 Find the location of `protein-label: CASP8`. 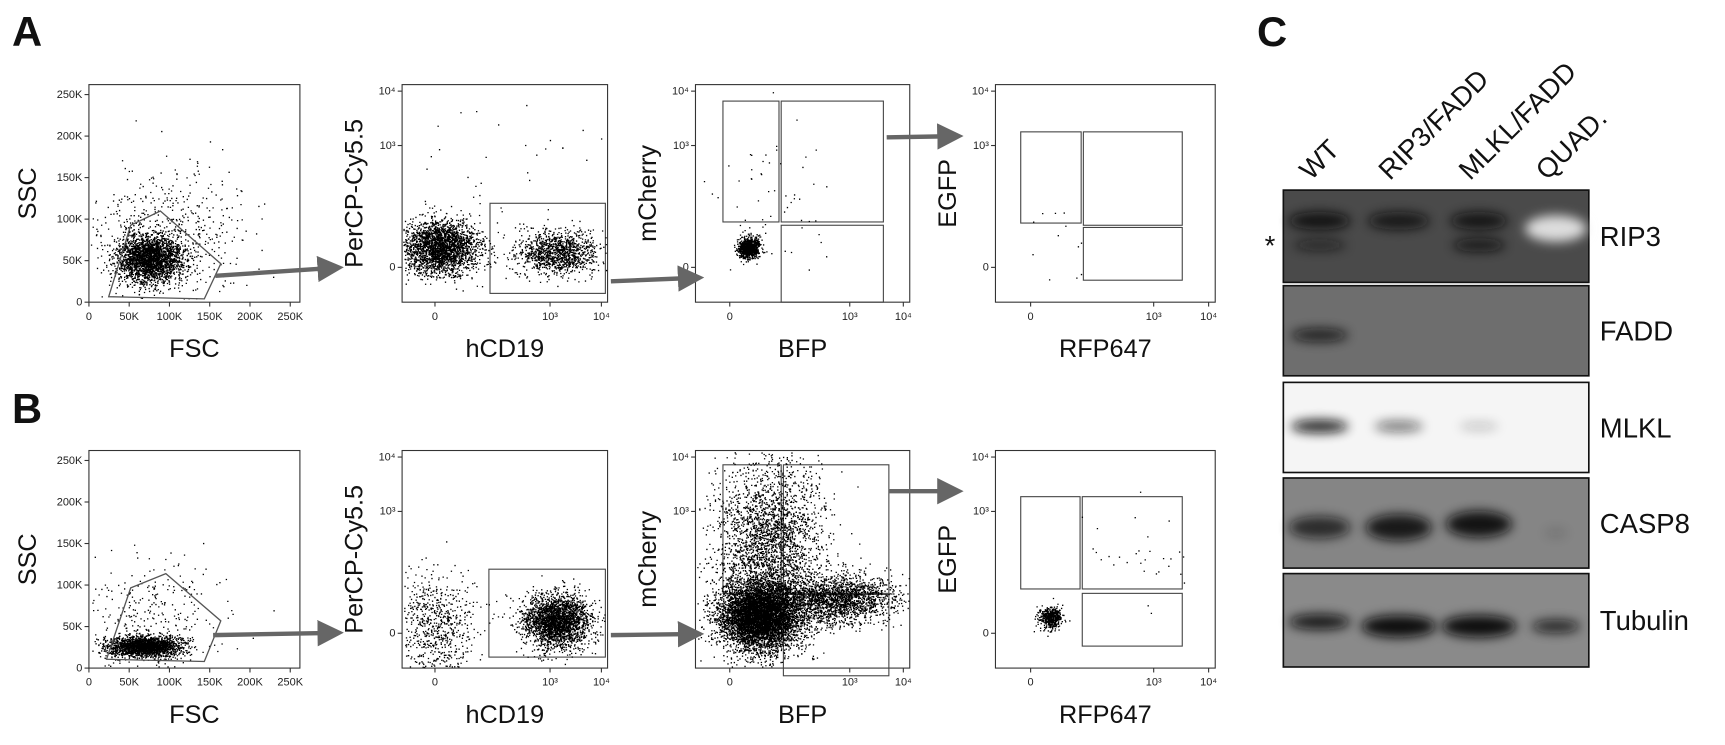

protein-label: CASP8 is located at coordinates (1645, 523).